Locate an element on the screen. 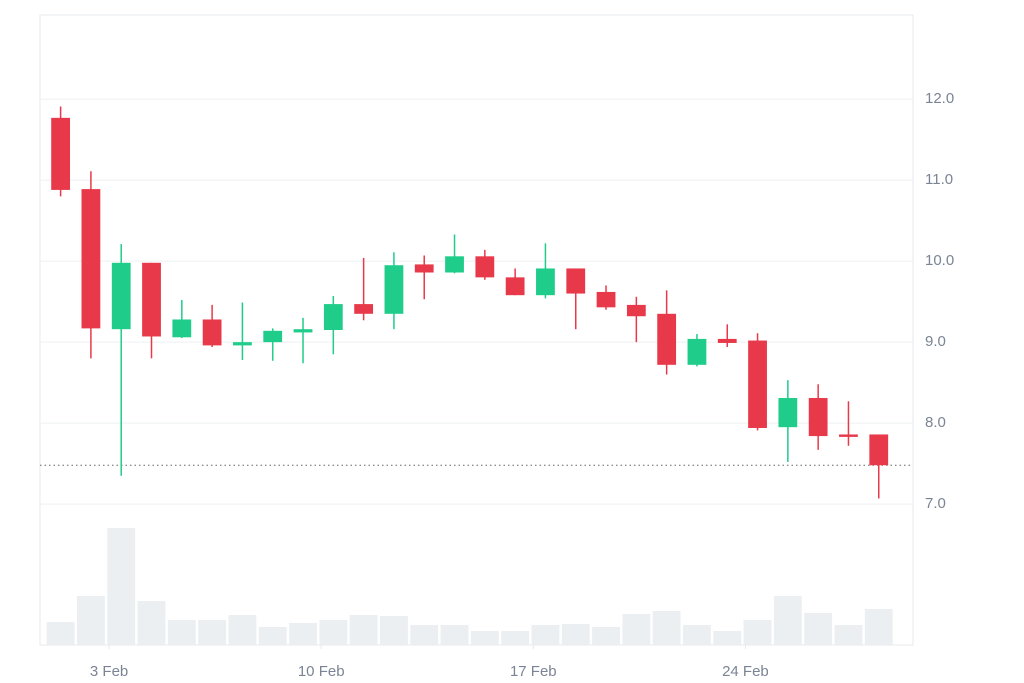  x-tick-label: 24 Feb is located at coordinates (745, 671).